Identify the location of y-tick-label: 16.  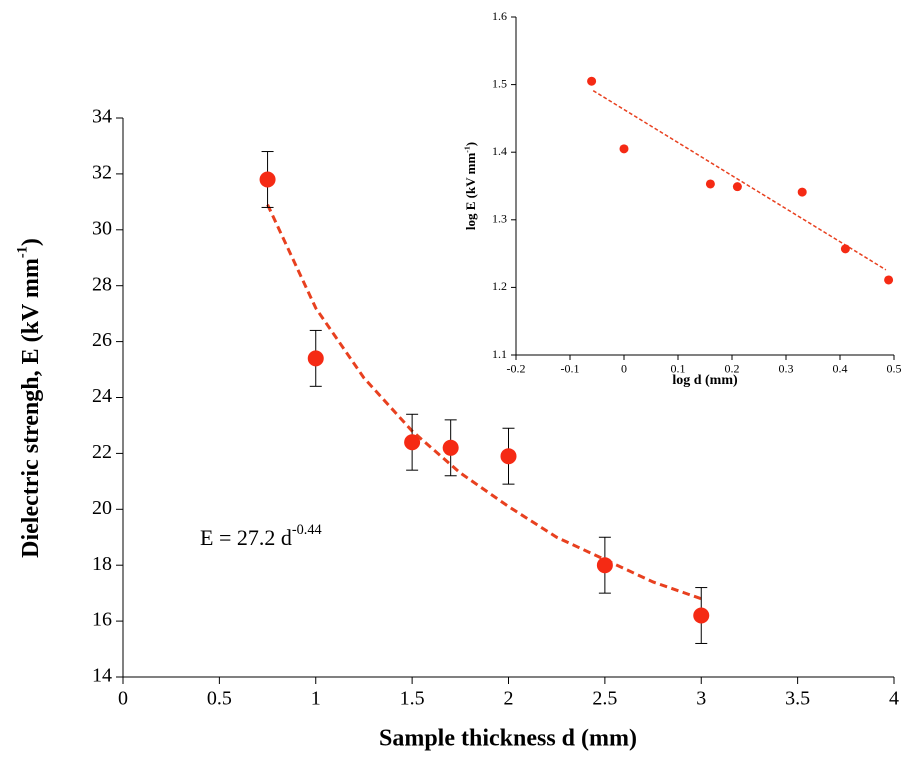
(102, 620).